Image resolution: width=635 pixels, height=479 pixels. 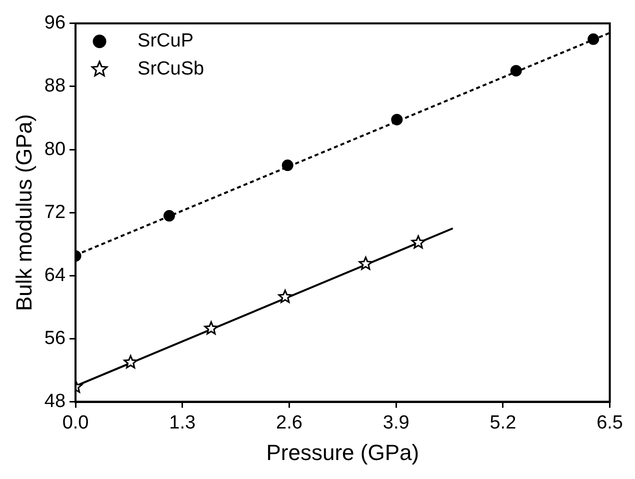 I want to click on y-tick-label: 88, so click(x=55, y=86).